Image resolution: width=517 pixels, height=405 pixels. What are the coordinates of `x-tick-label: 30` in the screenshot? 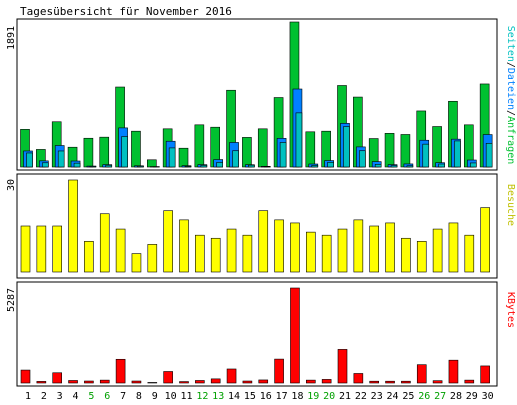 It's located at (488, 396).